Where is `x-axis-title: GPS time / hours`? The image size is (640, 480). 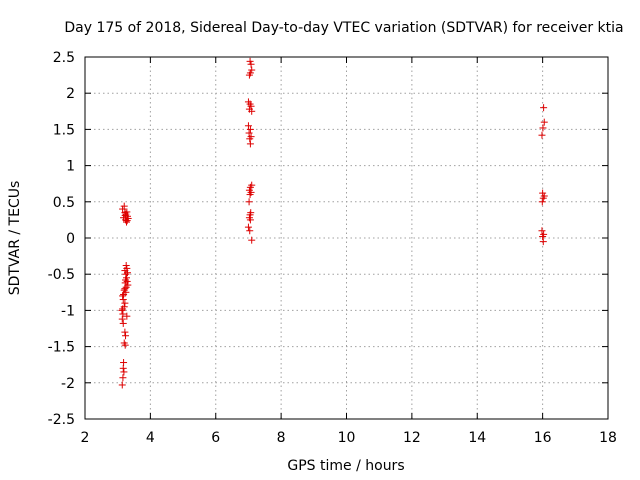 x-axis-title: GPS time / hours is located at coordinates (345, 466).